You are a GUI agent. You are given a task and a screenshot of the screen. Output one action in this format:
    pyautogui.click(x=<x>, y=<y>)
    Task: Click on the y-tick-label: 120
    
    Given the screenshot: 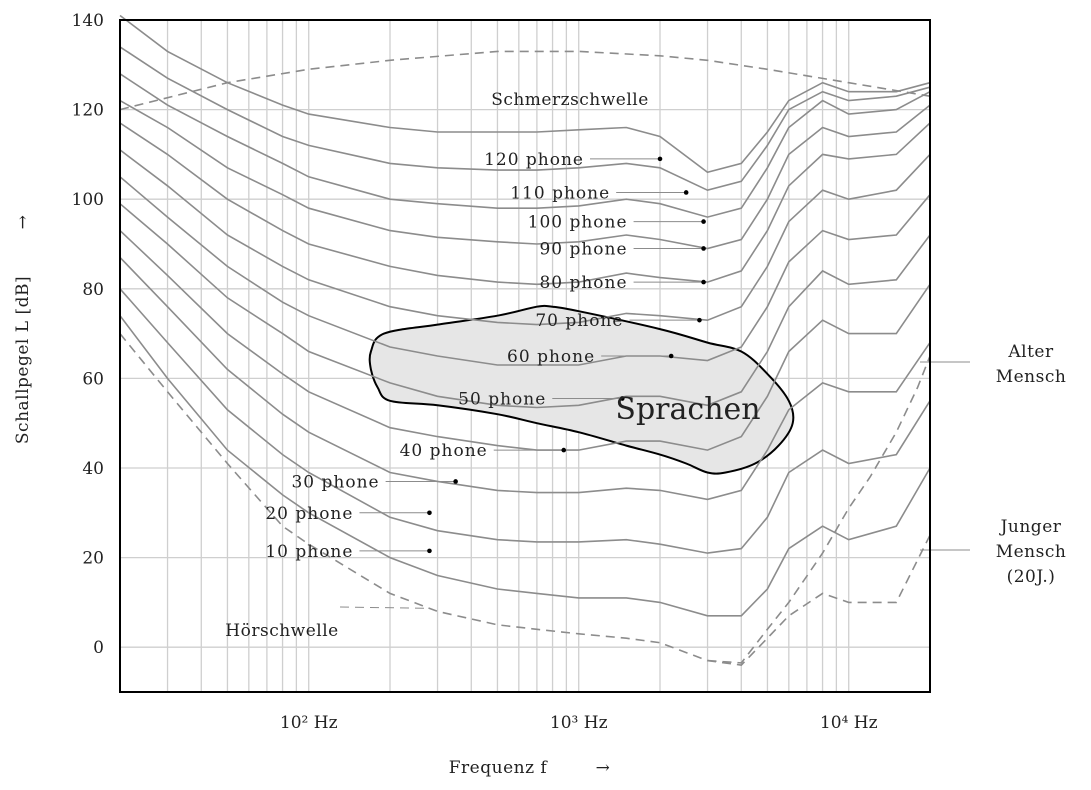 What is the action you would take?
    pyautogui.click(x=88, y=111)
    